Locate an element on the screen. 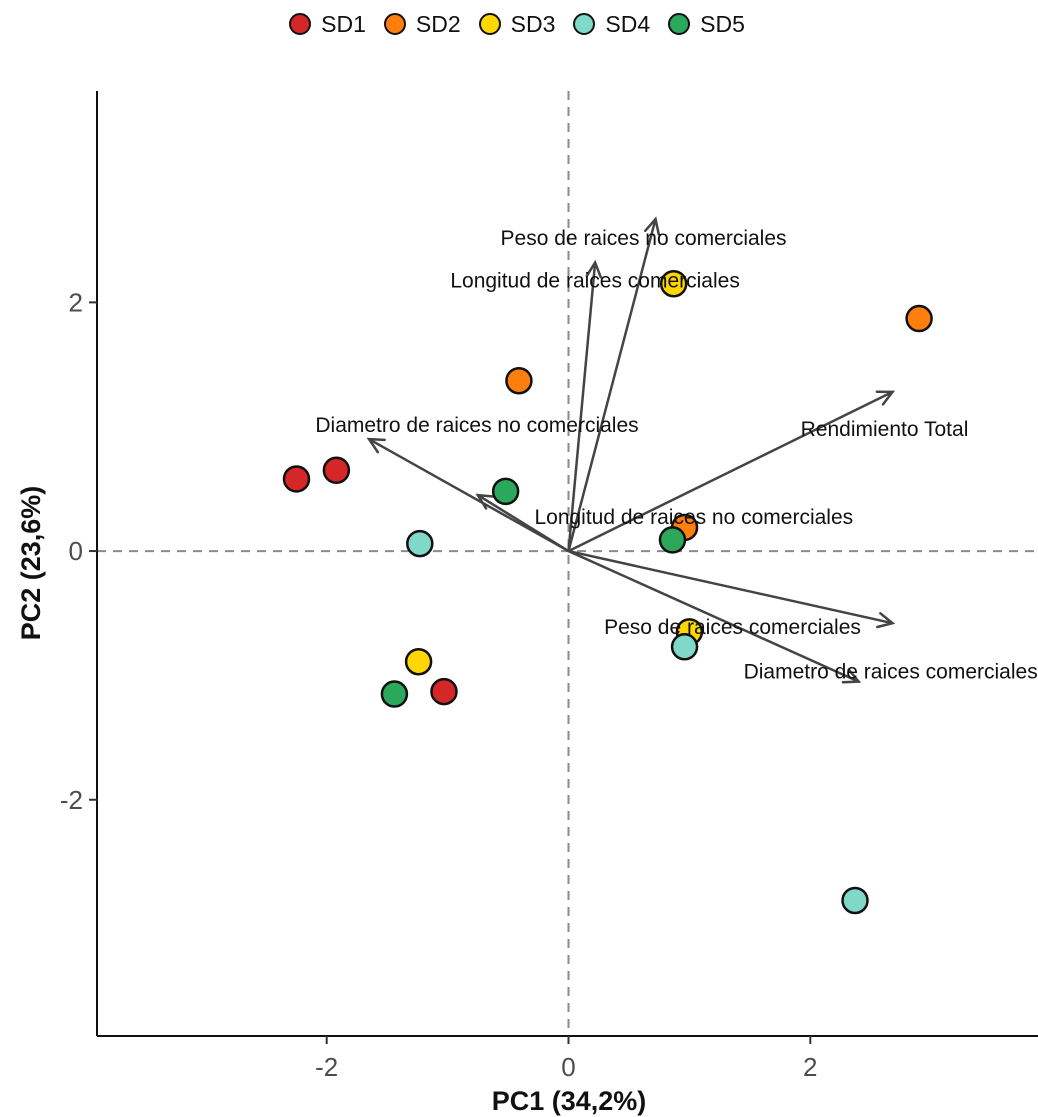  x-tick-label: -2 is located at coordinates (326, 1067).